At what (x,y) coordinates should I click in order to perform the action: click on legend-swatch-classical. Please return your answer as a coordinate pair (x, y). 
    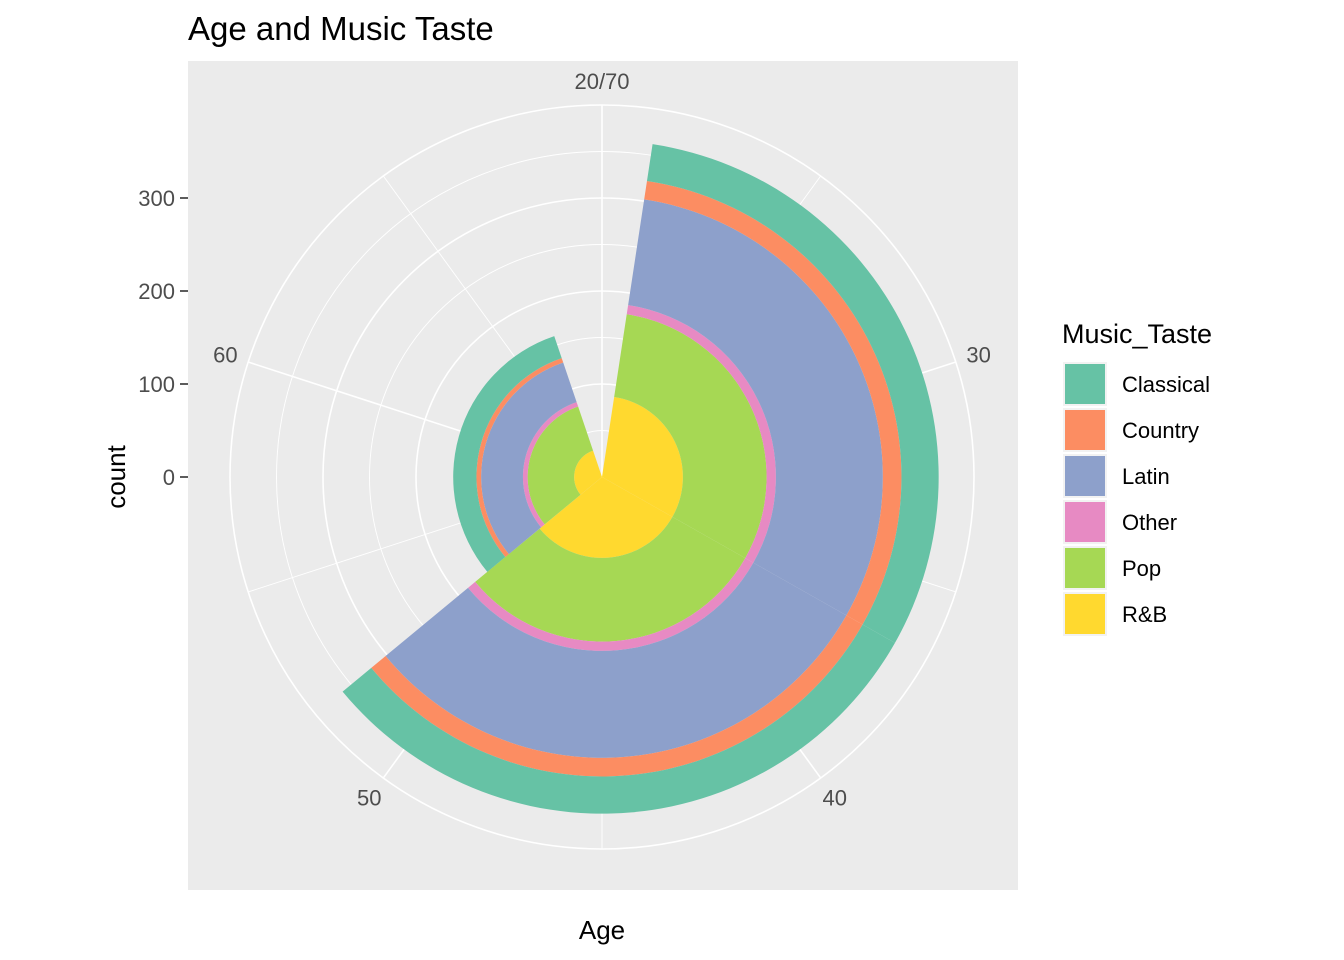
    Looking at the image, I should click on (1085, 384).